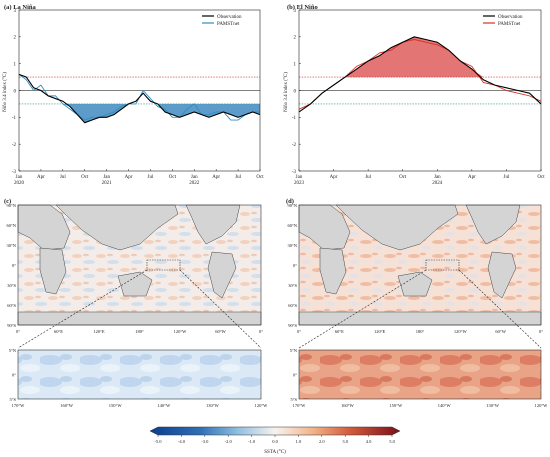  I want to click on panel-c-lat-axis: 90°N 60°N 30°N 0° 30°S 60°S 90°S, so click(11, 265).